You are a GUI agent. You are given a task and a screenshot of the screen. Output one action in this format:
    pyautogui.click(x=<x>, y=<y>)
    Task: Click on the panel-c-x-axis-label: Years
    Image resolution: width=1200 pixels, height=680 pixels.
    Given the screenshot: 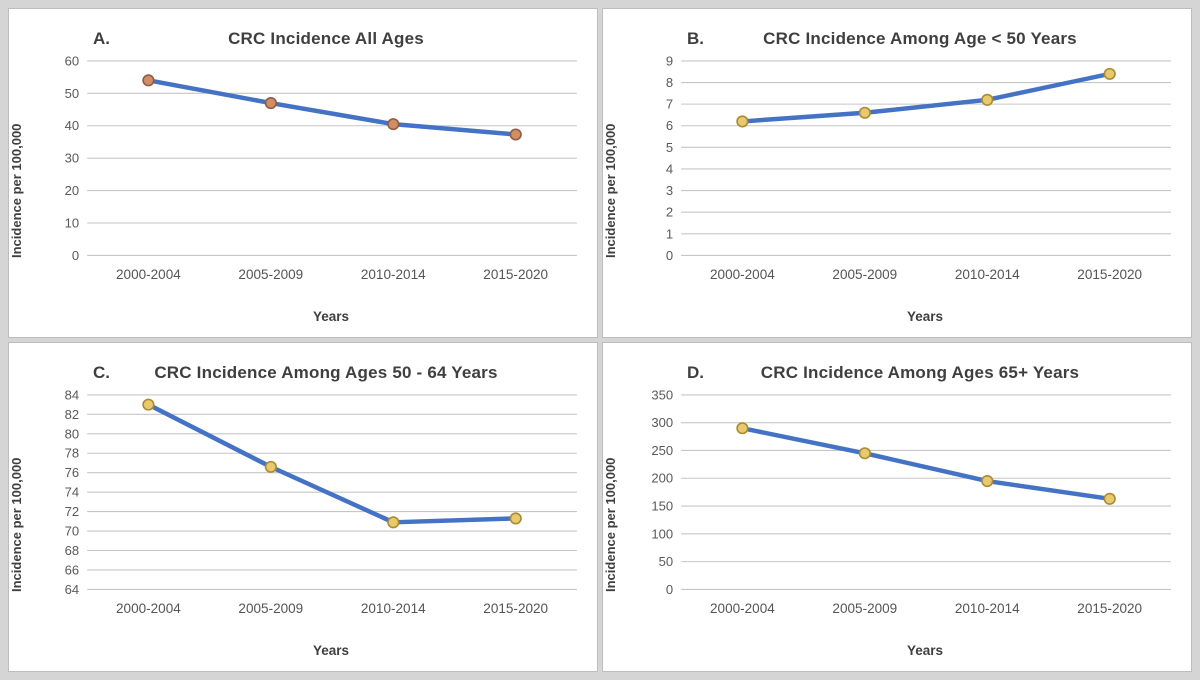 What is the action you would take?
    pyautogui.click(x=331, y=650)
    